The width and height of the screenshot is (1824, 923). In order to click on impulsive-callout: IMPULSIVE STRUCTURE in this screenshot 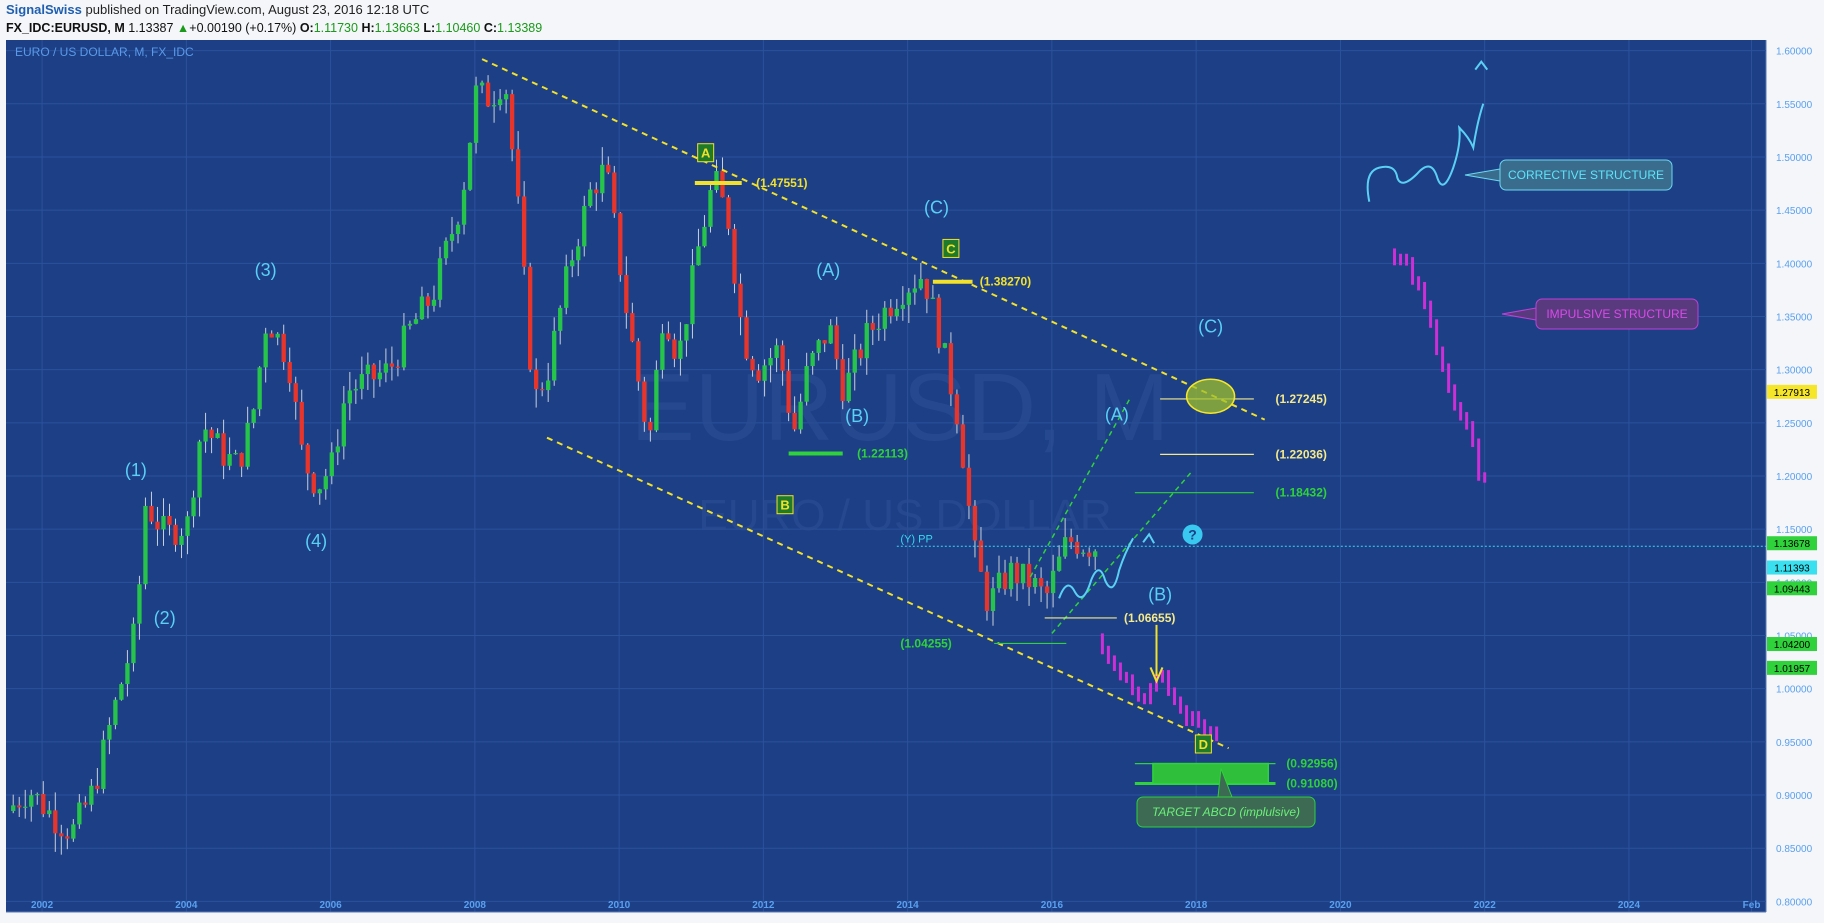, I will do `click(1600, 314)`.